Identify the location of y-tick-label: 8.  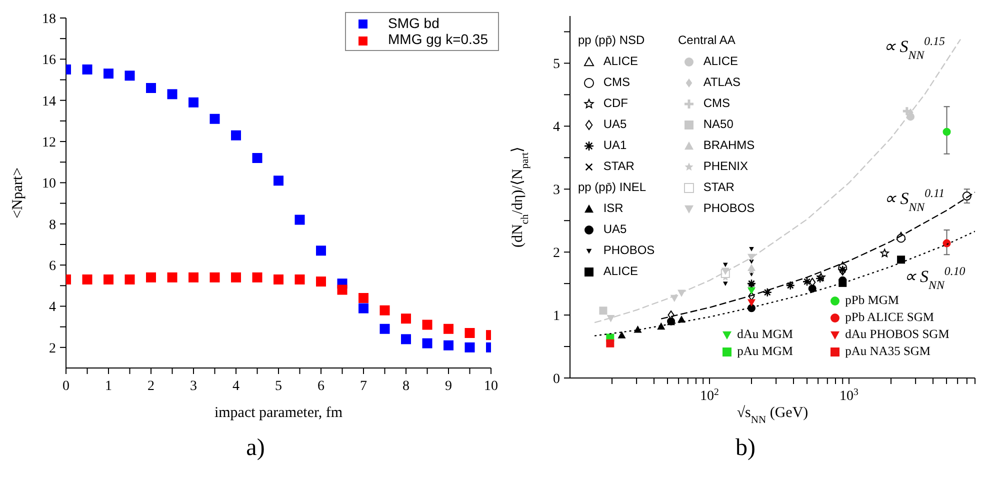
(52, 225).